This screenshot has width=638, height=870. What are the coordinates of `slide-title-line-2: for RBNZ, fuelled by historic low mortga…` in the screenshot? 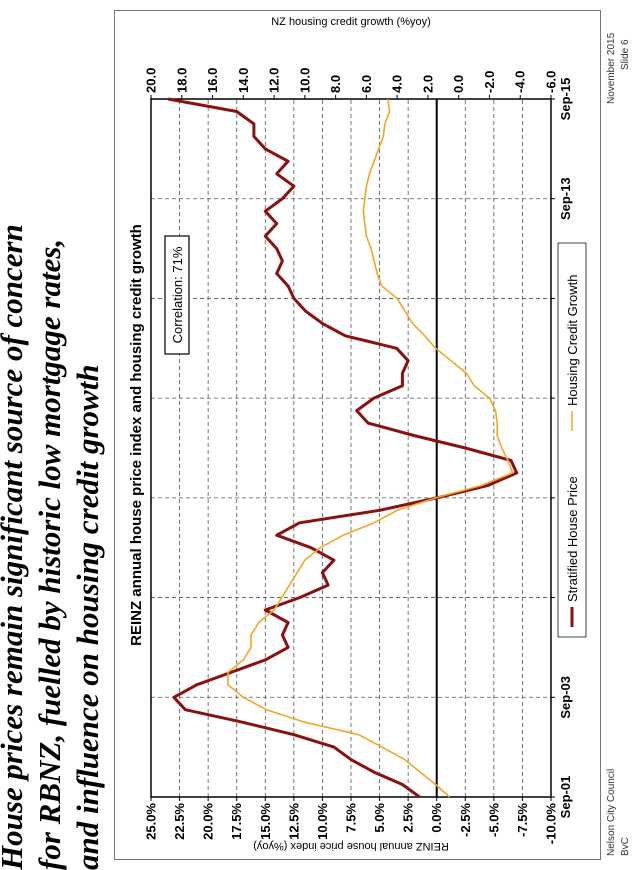 It's located at (49, 554).